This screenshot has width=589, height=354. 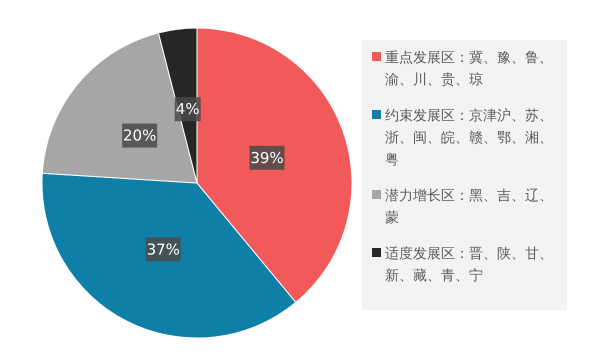 I want to click on legend-label: 约束发展区：京津沪、苏、浙、闽、皖、赣、鄂、湘、粤, so click(x=469, y=138).